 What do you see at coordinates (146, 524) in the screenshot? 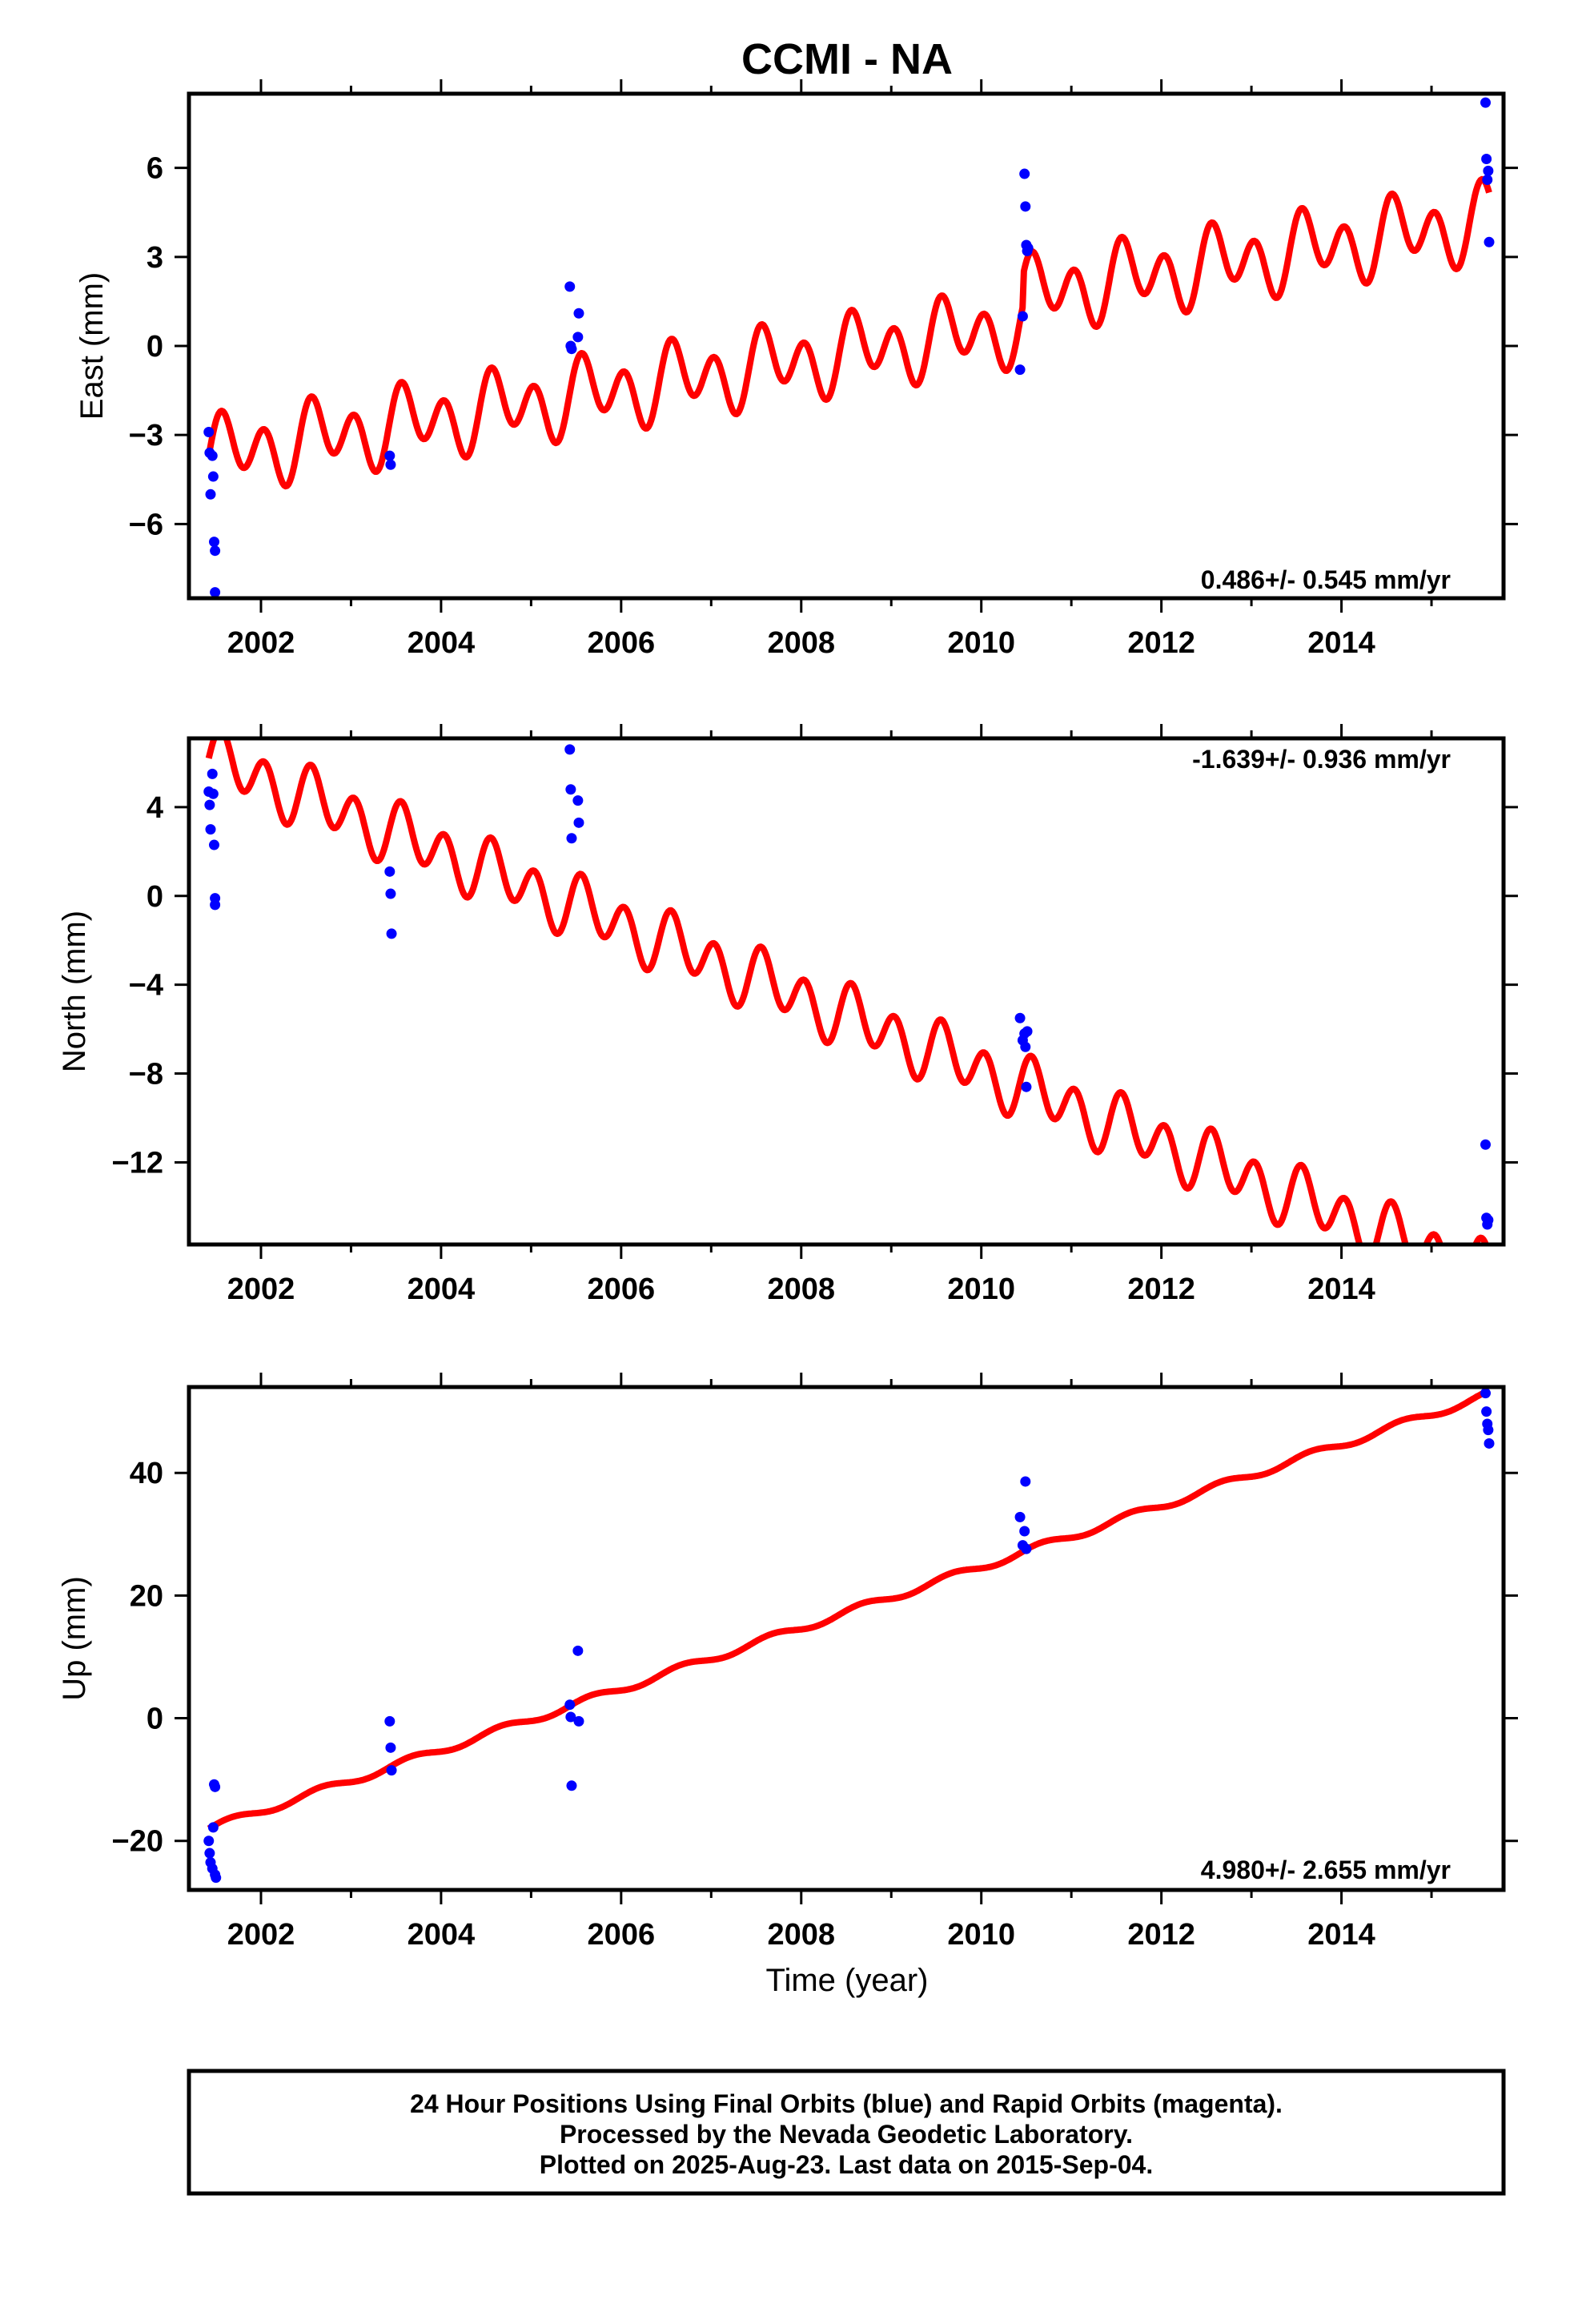
I see `east-y-tick-label: −6` at bounding box center [146, 524].